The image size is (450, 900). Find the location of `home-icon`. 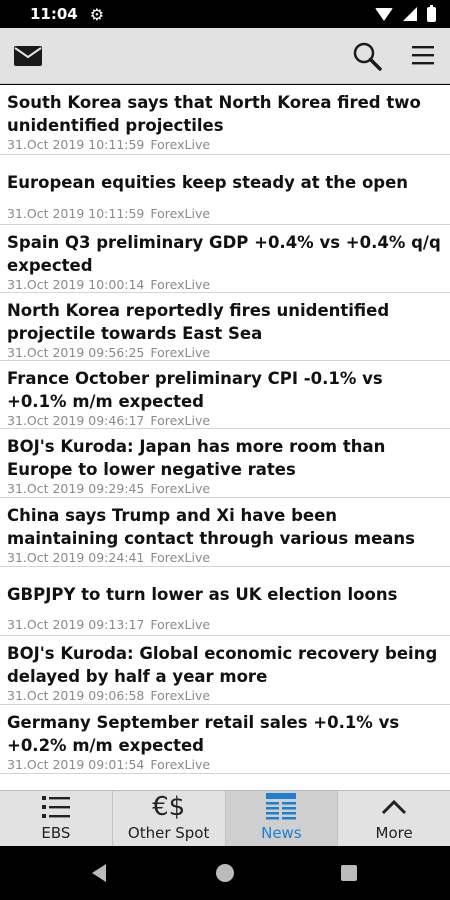

home-icon is located at coordinates (225, 873).